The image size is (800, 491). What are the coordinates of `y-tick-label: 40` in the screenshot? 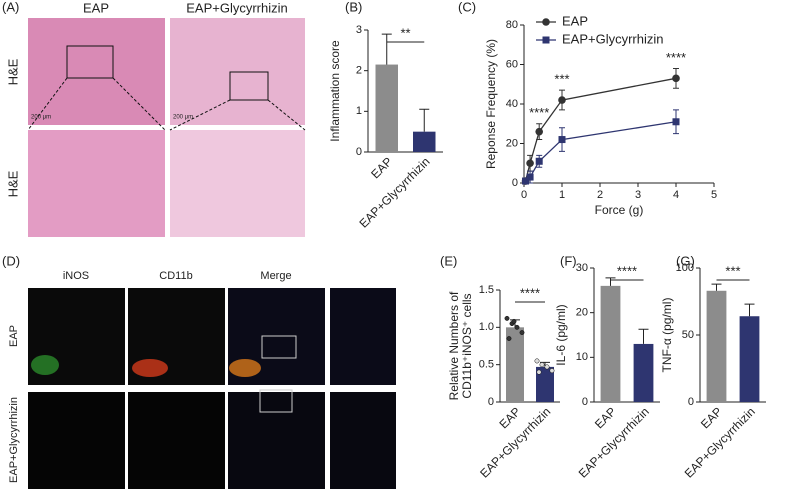 It's located at (512, 104).